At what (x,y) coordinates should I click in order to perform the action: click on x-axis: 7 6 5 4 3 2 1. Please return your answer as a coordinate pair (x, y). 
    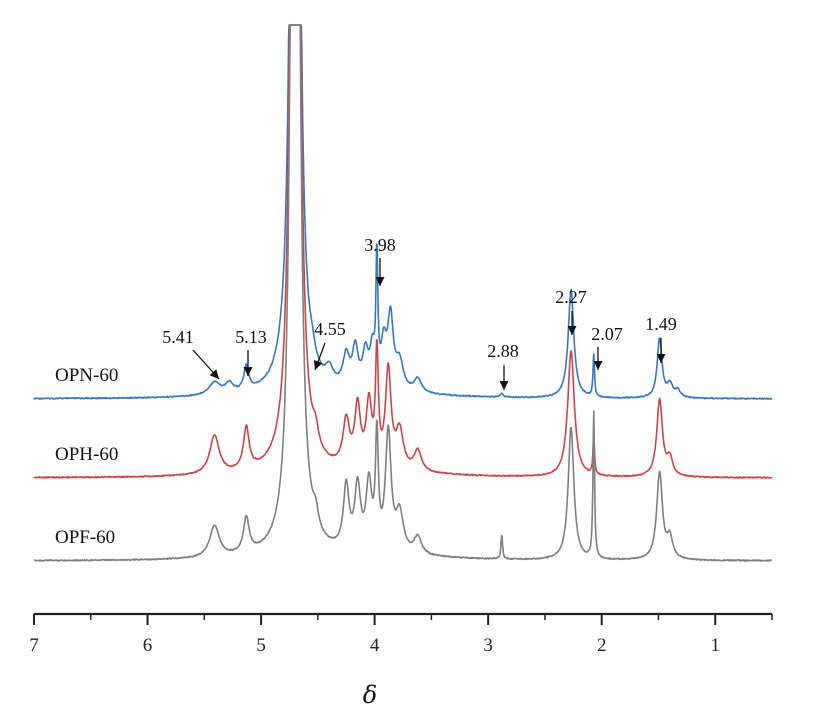
    Looking at the image, I should click on (401, 634).